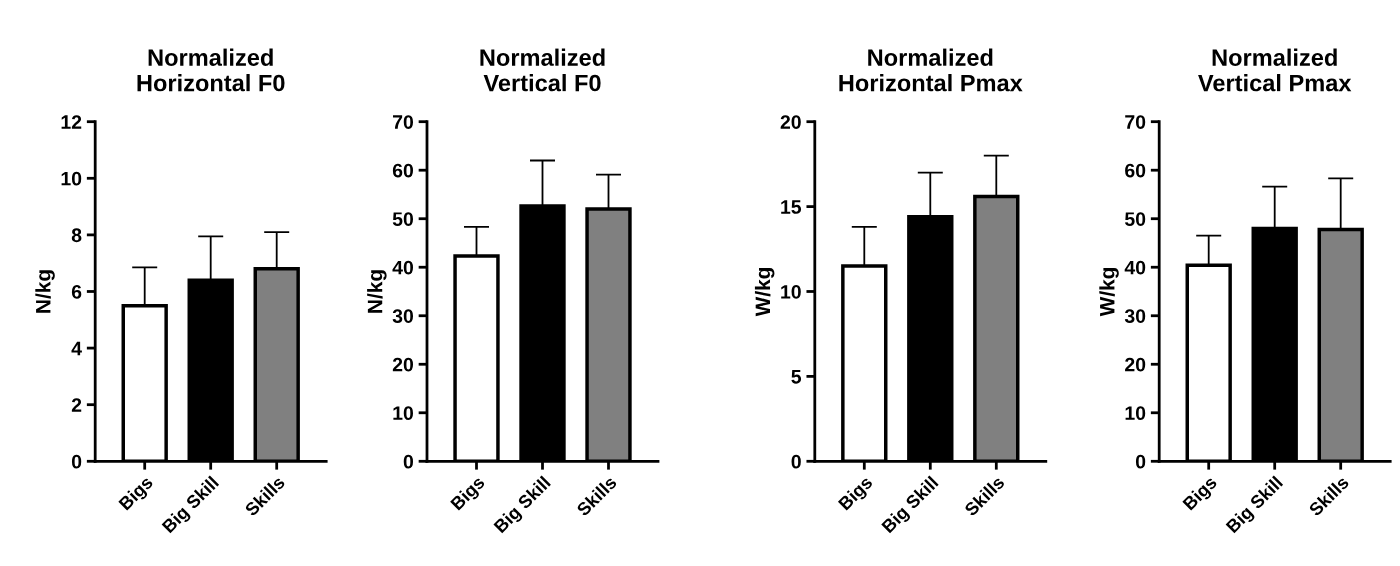 This screenshot has width=1400, height=566. I want to click on chart-title: Normalized Vertical Pmax, so click(1275, 70).